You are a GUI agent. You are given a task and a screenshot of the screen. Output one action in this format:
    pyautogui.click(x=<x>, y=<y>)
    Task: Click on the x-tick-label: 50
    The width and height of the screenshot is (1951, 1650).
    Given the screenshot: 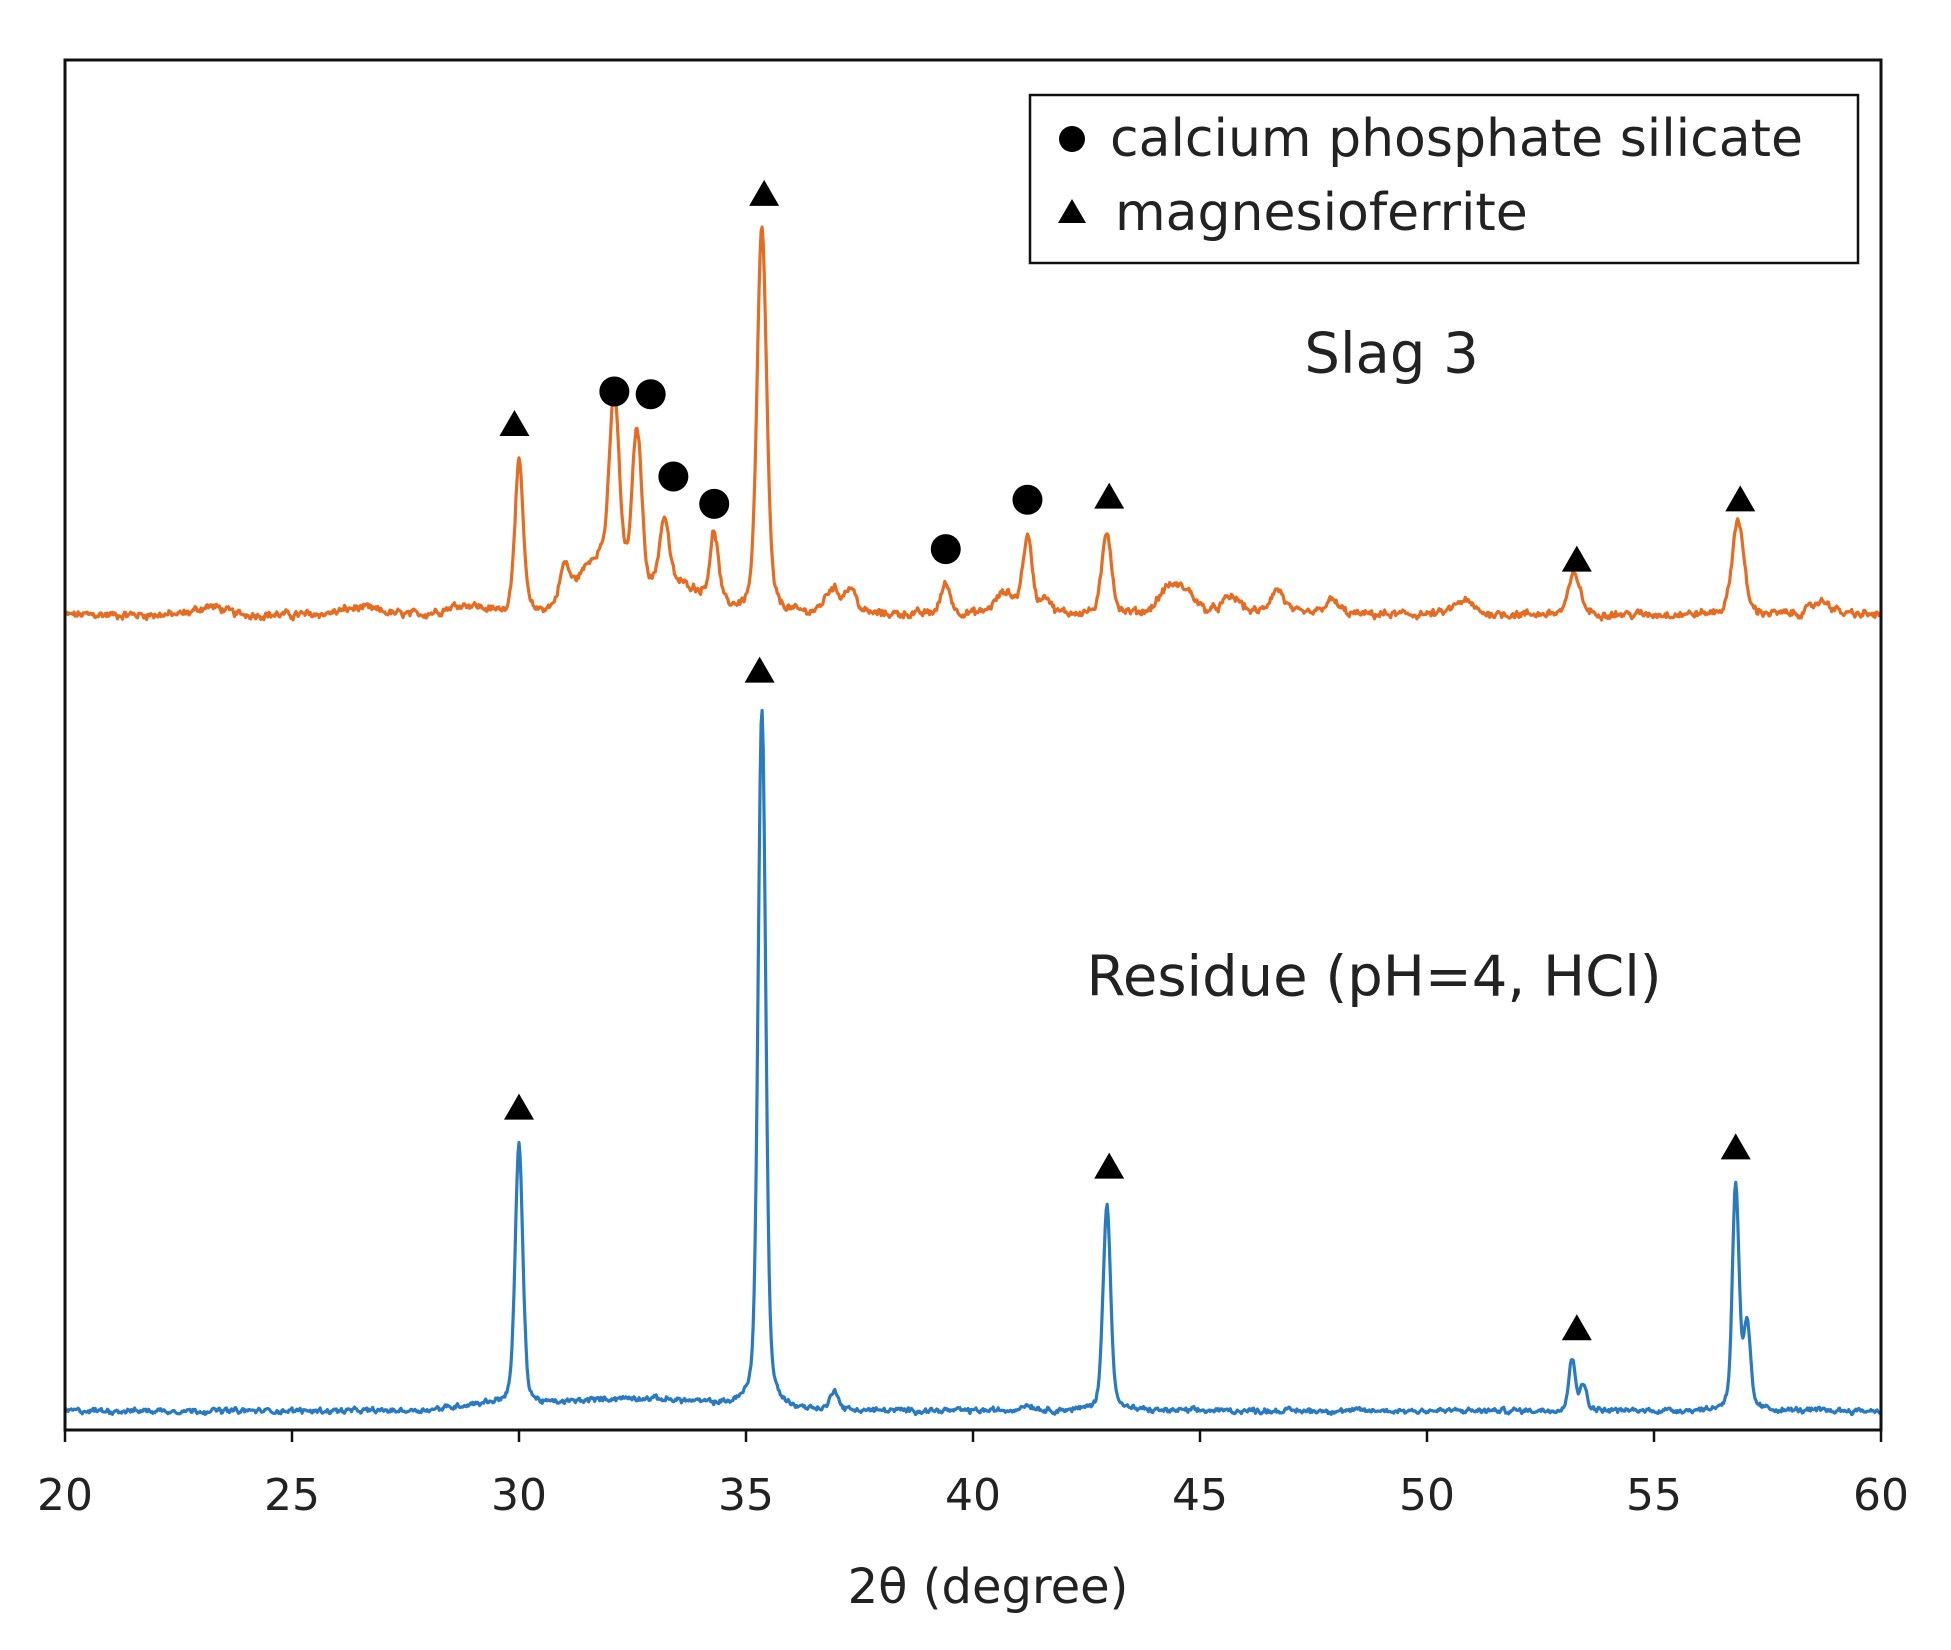 What is the action you would take?
    pyautogui.click(x=1427, y=1495)
    